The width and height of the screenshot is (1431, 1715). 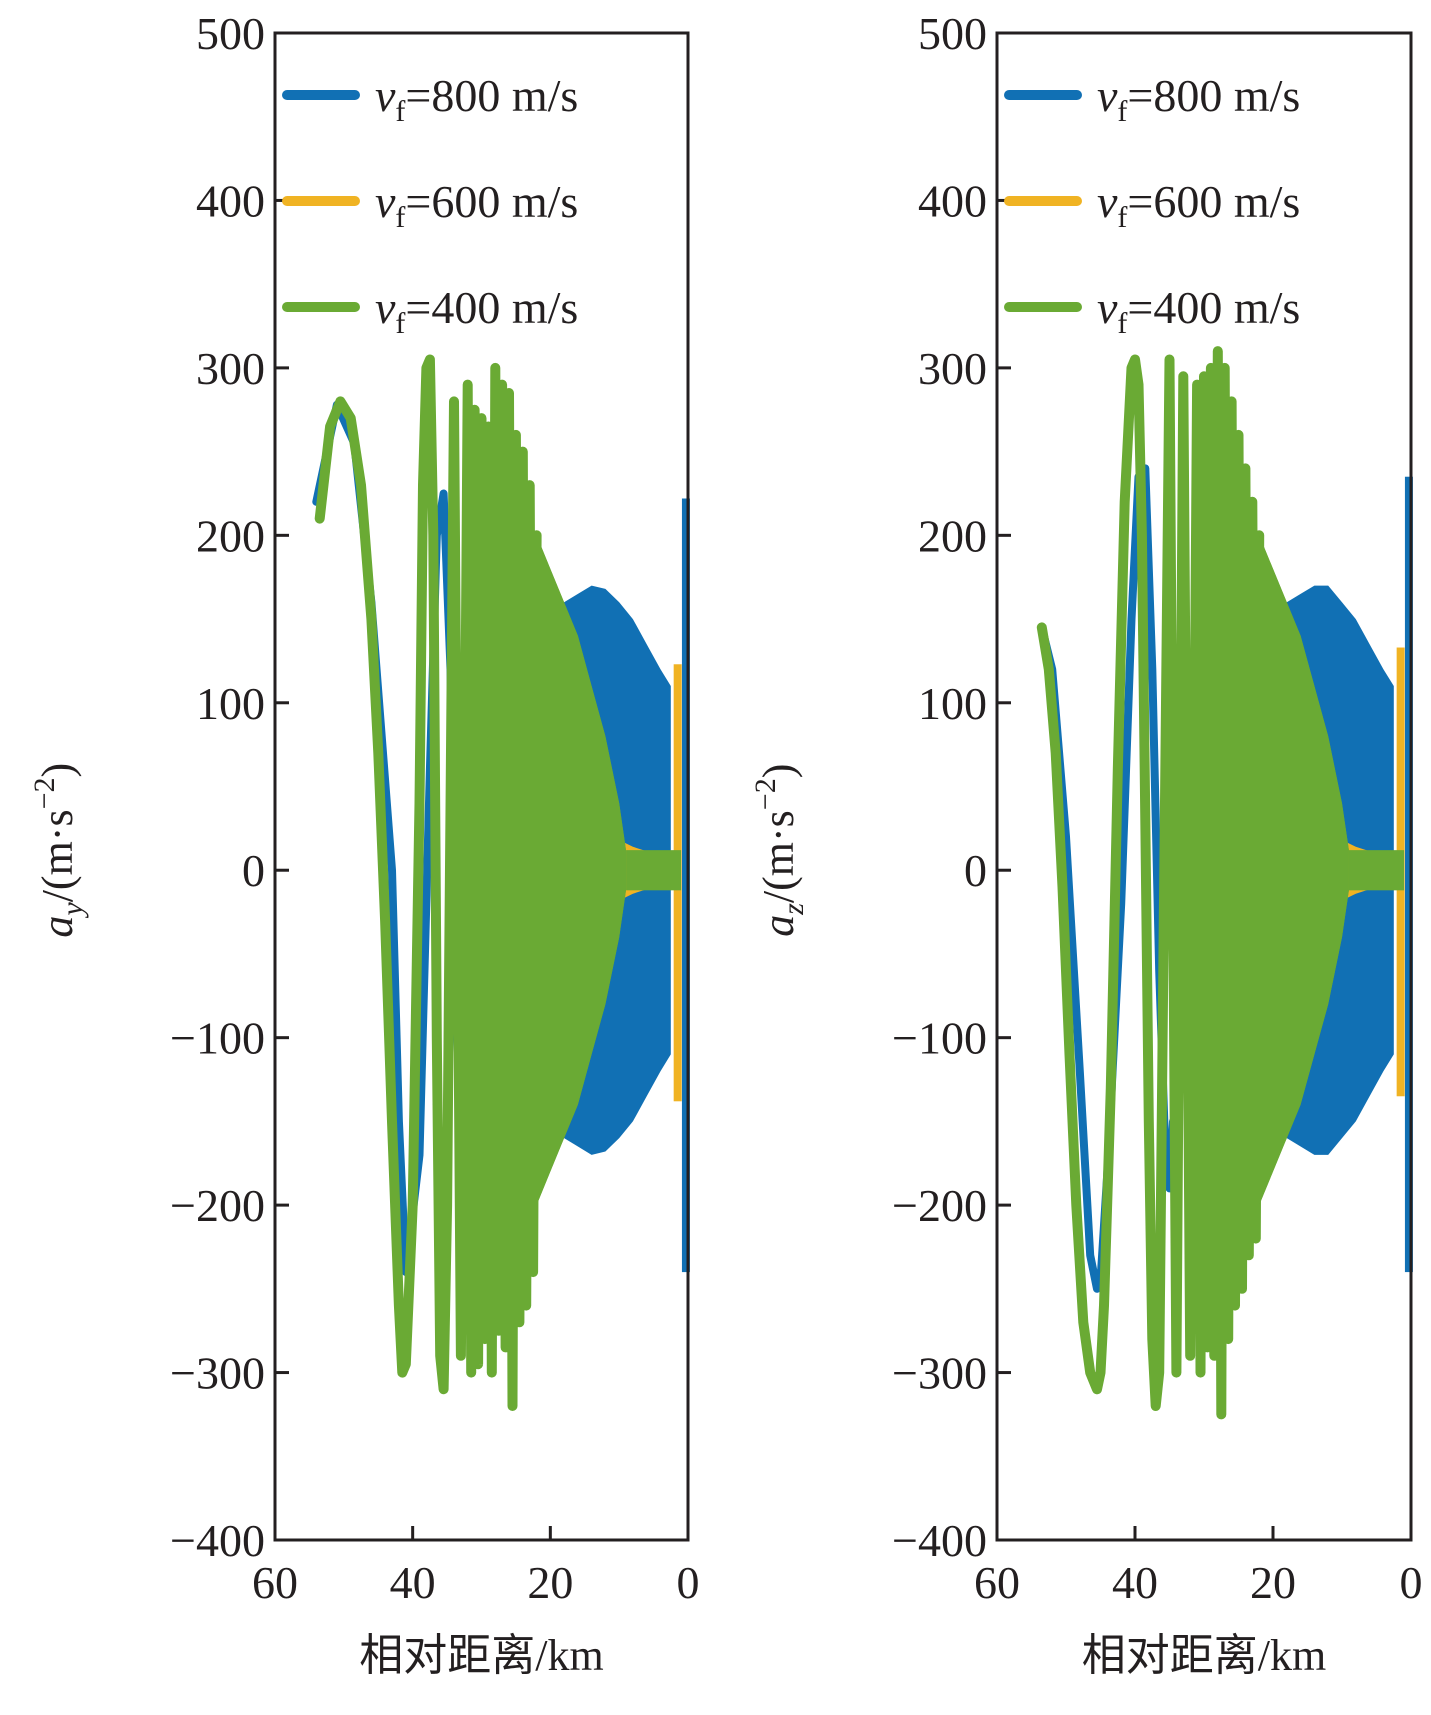 I want to click on y-axis-title: ay/(m·s−2), so click(x=58, y=850).